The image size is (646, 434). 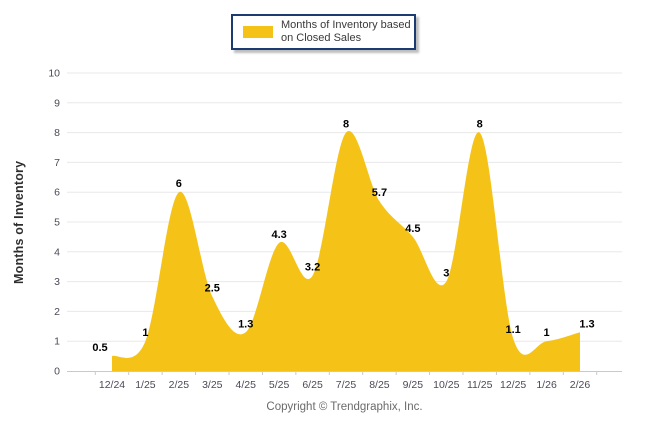 I want to click on x-tick-label: 9/25, so click(x=413, y=385).